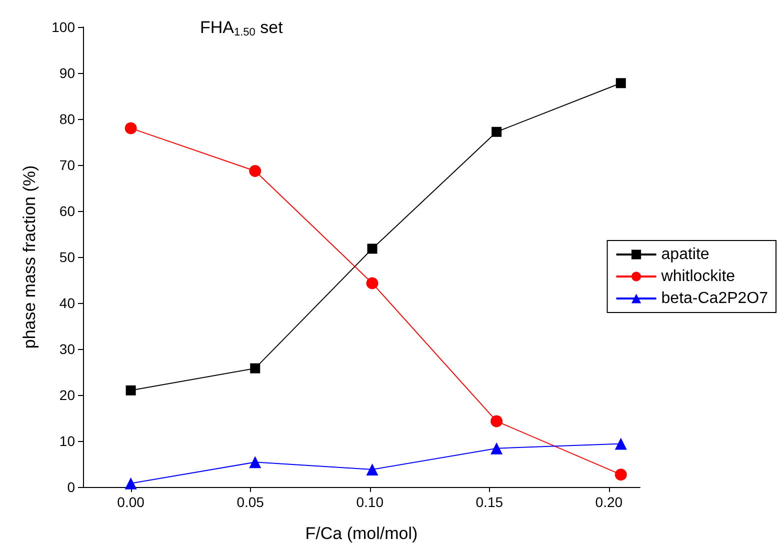  I want to click on x-tick-label: 0.20, so click(609, 502).